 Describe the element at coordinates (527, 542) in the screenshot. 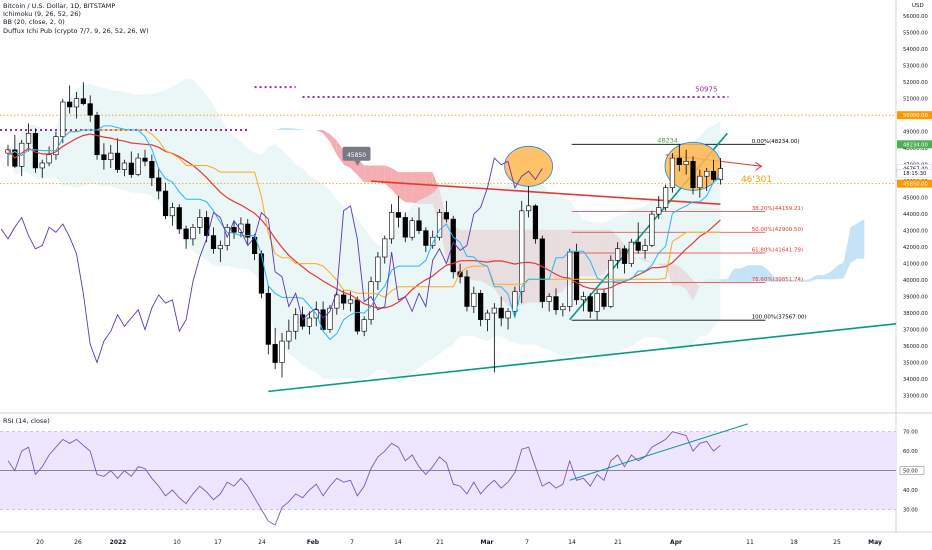

I see `time-tick-label: 7` at that location.